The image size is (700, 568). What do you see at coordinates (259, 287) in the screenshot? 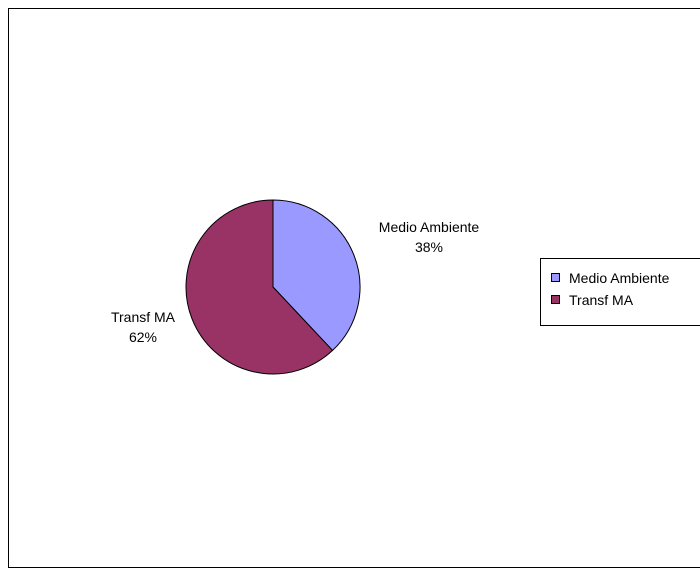
I see `pie-slice-transf-ma` at bounding box center [259, 287].